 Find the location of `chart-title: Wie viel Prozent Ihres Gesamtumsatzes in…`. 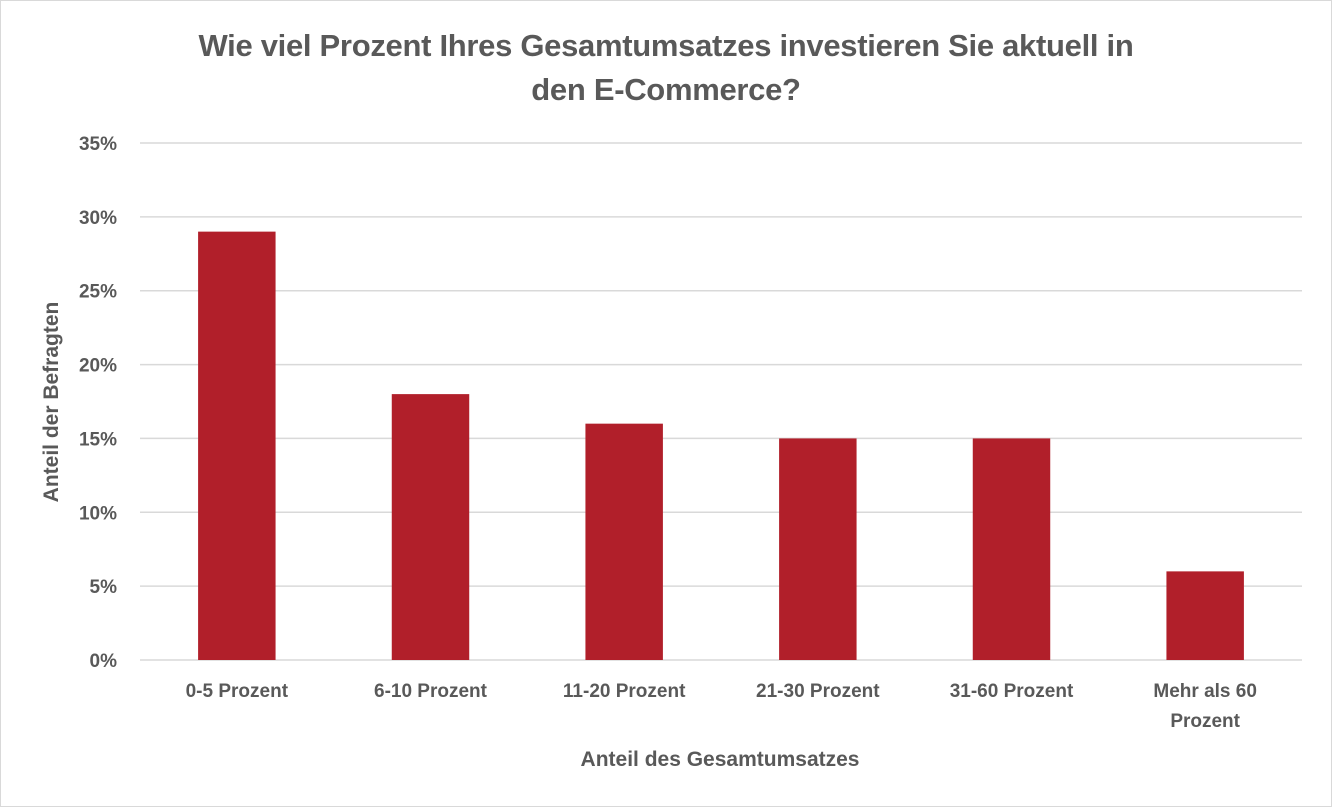

chart-title: Wie viel Prozent Ihres Gesamtumsatzes in… is located at coordinates (666, 68).